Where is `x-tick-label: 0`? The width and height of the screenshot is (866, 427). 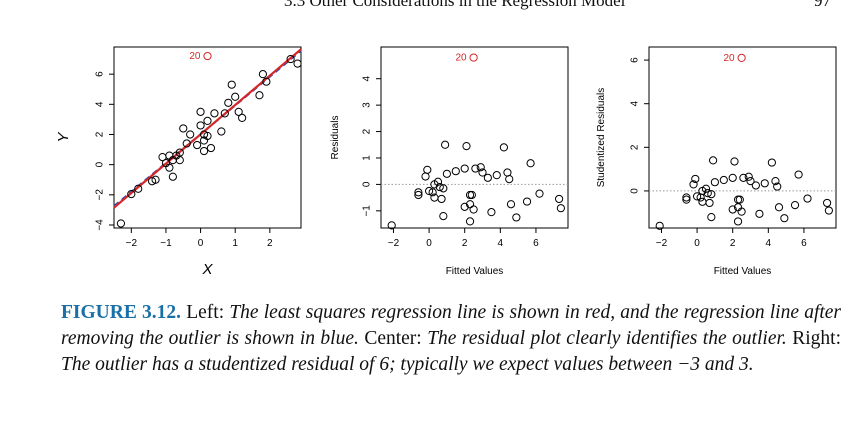 x-tick-label: 0 is located at coordinates (429, 243).